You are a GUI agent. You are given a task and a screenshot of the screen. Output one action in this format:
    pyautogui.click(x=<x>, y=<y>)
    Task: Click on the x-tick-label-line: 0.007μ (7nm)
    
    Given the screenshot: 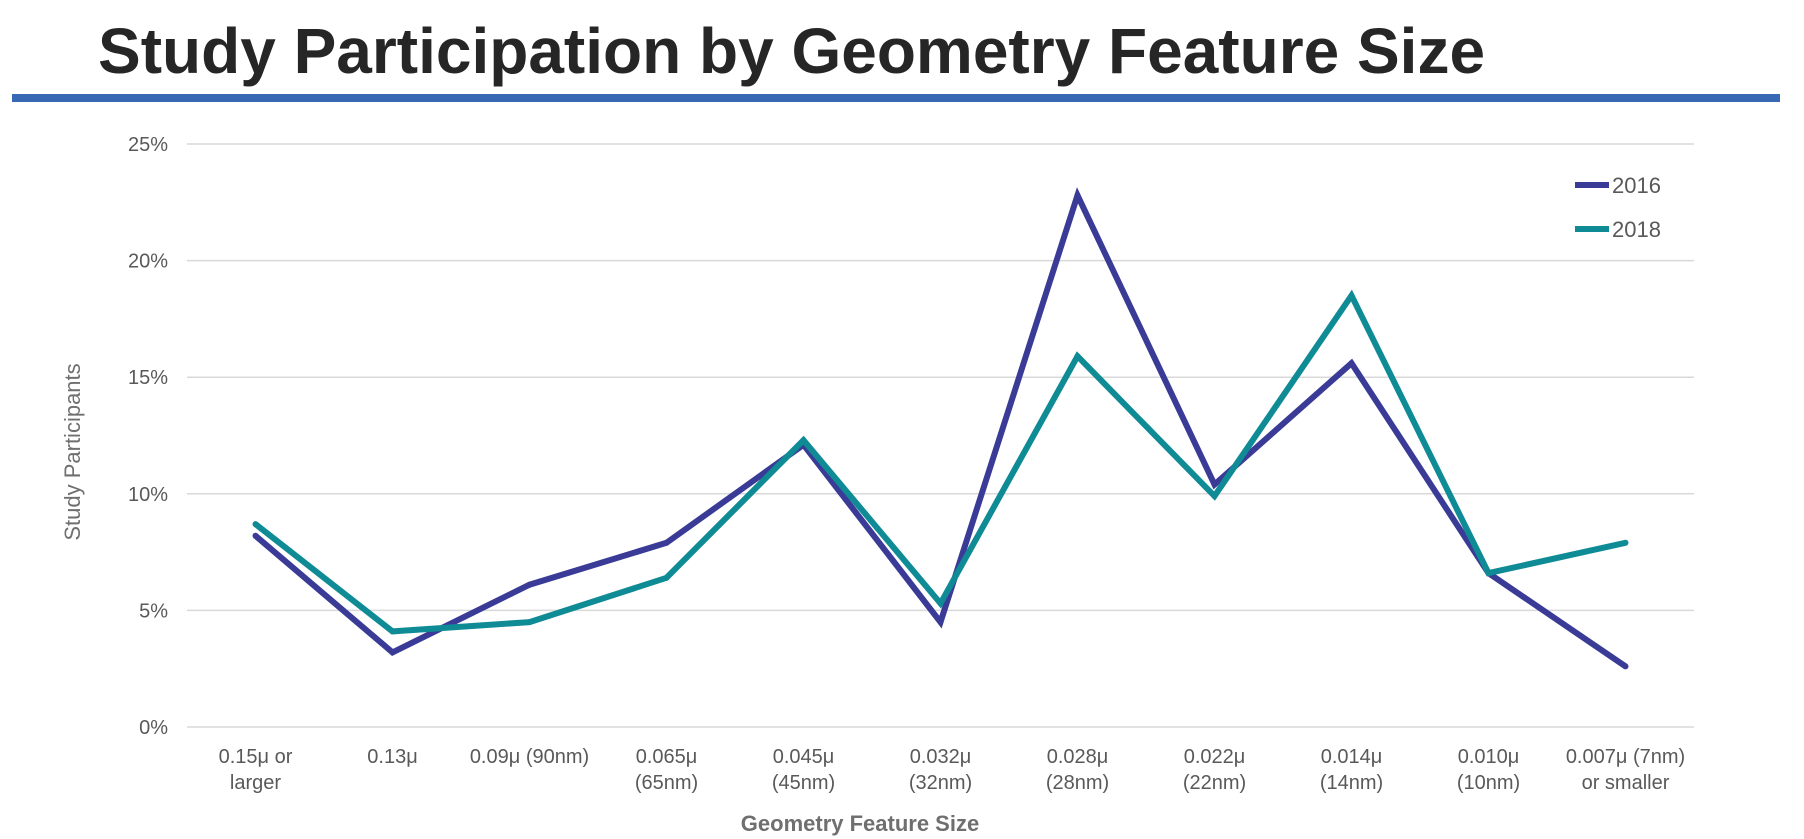 What is the action you would take?
    pyautogui.click(x=1625, y=757)
    